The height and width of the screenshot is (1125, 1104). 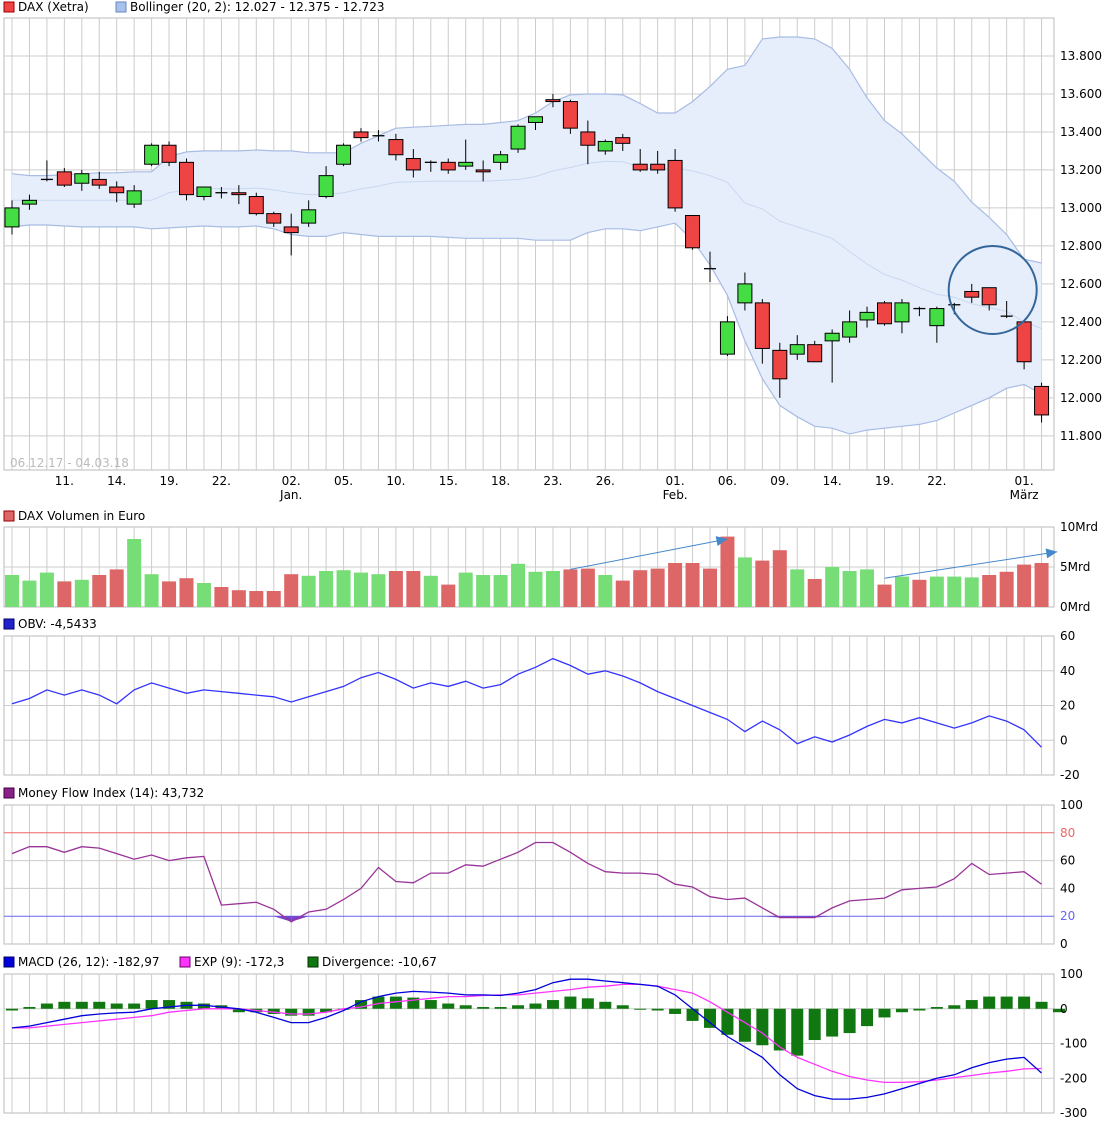 I want to click on legend-label-macd: MACD (26, 12): -182,97, so click(x=89, y=962).